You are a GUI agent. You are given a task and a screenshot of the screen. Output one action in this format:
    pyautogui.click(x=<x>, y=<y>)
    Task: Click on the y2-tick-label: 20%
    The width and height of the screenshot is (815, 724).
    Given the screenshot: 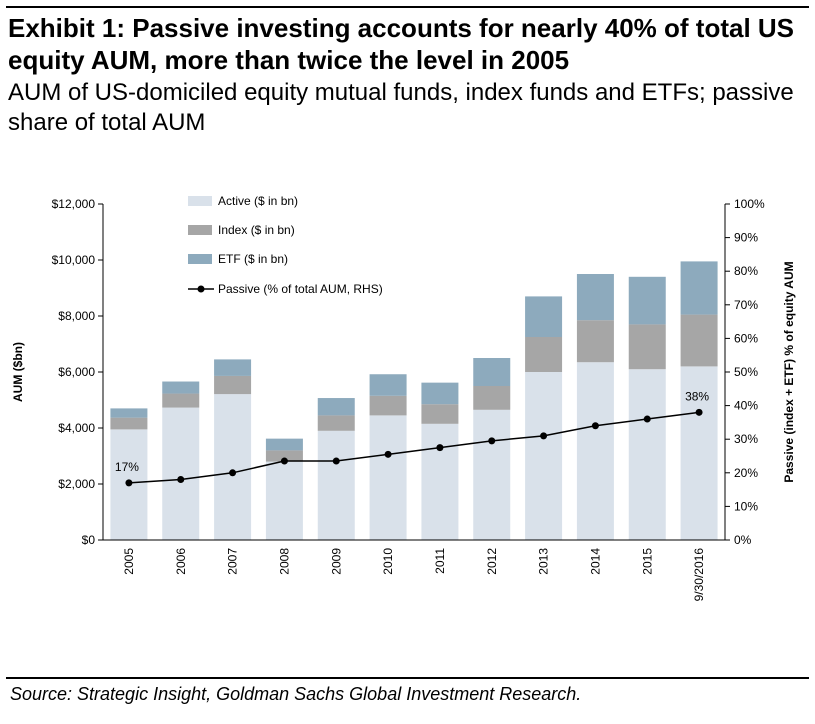 What is the action you would take?
    pyautogui.click(x=746, y=473)
    